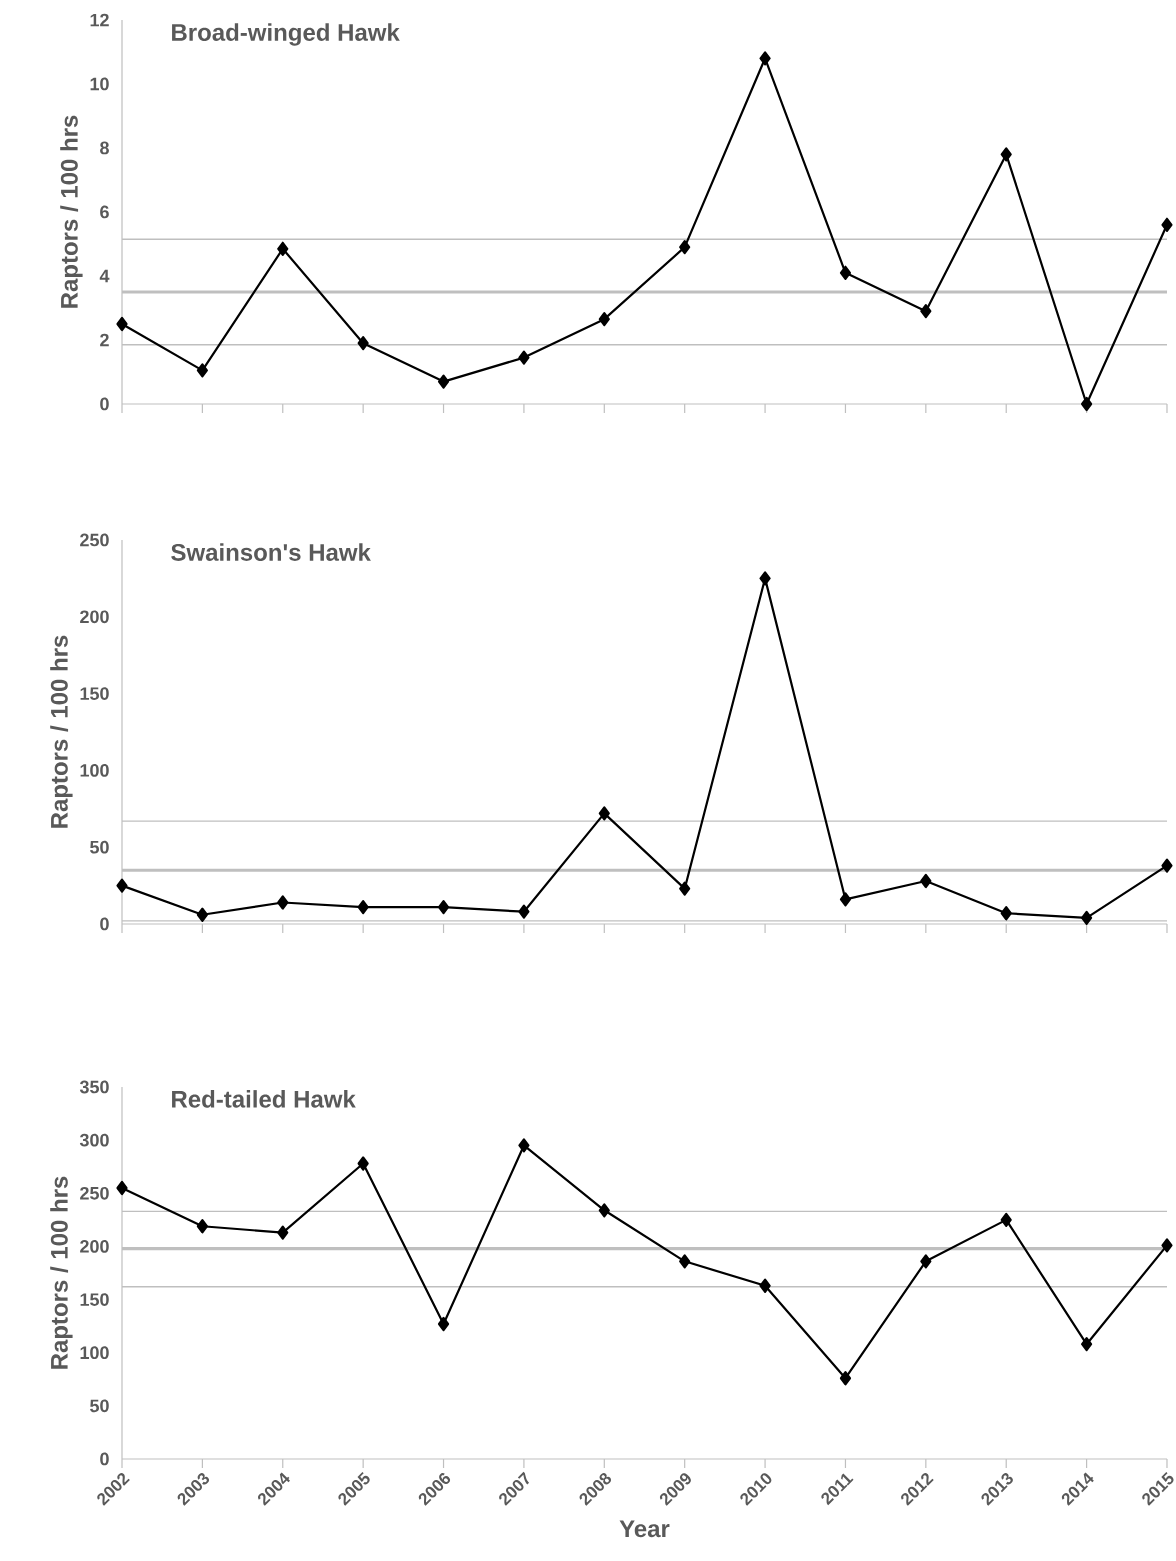 The image size is (1176, 1561). What do you see at coordinates (286, 34) in the screenshot?
I see `chart-title: Broad-winged Hawk` at bounding box center [286, 34].